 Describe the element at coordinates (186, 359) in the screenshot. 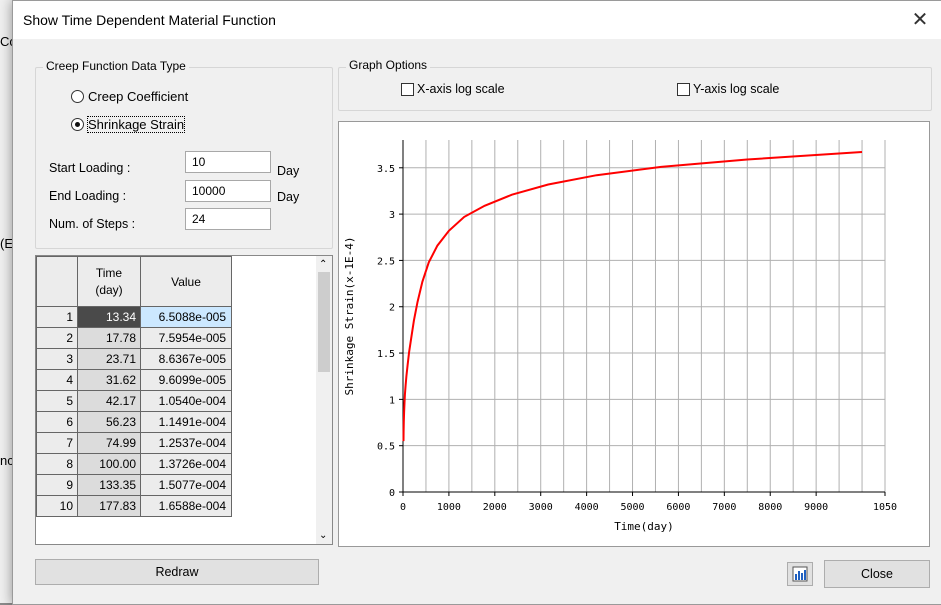

I see `value-cell: 8.6367e-005` at that location.